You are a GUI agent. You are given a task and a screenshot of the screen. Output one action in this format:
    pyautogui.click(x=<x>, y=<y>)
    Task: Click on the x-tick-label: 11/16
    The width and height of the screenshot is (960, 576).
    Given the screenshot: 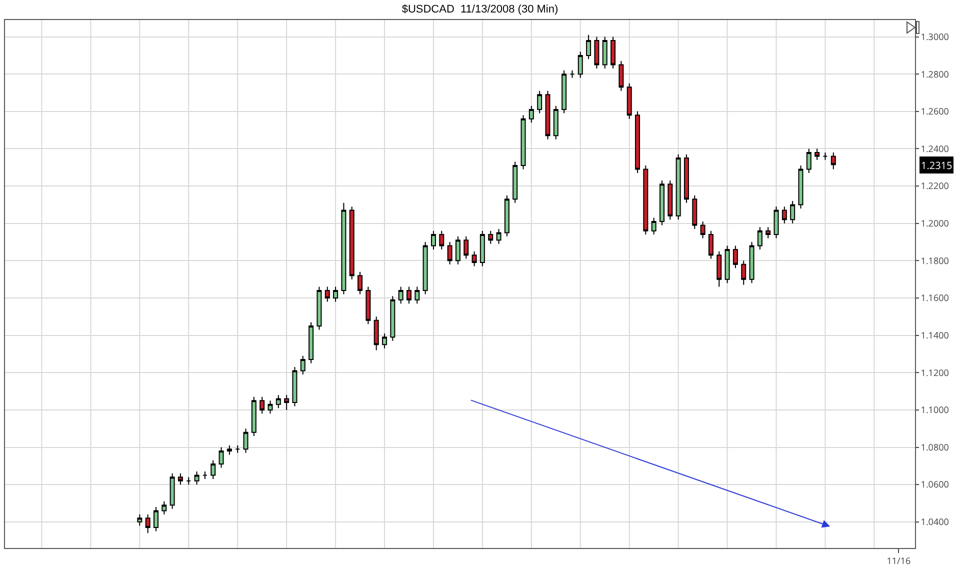 What is the action you would take?
    pyautogui.click(x=898, y=560)
    